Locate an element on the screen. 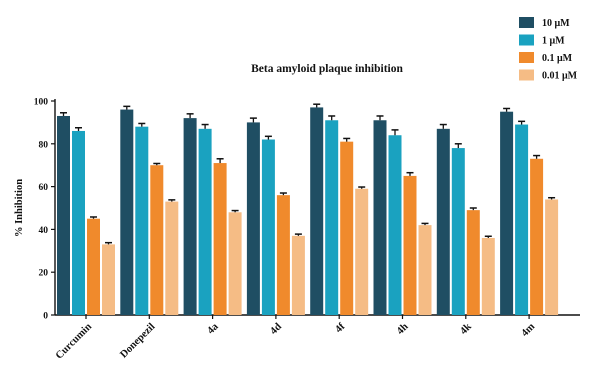 The height and width of the screenshot is (373, 604). x-tick-label: 4k is located at coordinates (466, 329).